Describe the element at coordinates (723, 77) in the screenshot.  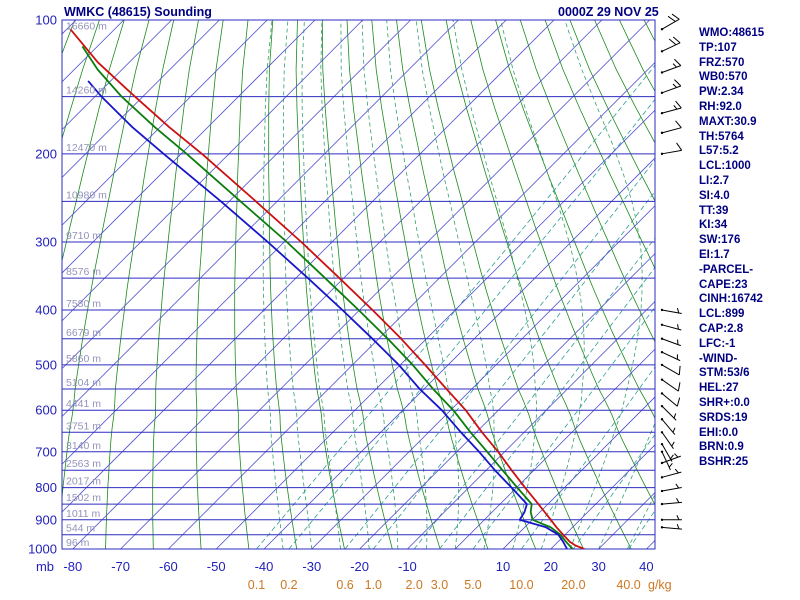
I see `stat-line: WB0:570` at that location.